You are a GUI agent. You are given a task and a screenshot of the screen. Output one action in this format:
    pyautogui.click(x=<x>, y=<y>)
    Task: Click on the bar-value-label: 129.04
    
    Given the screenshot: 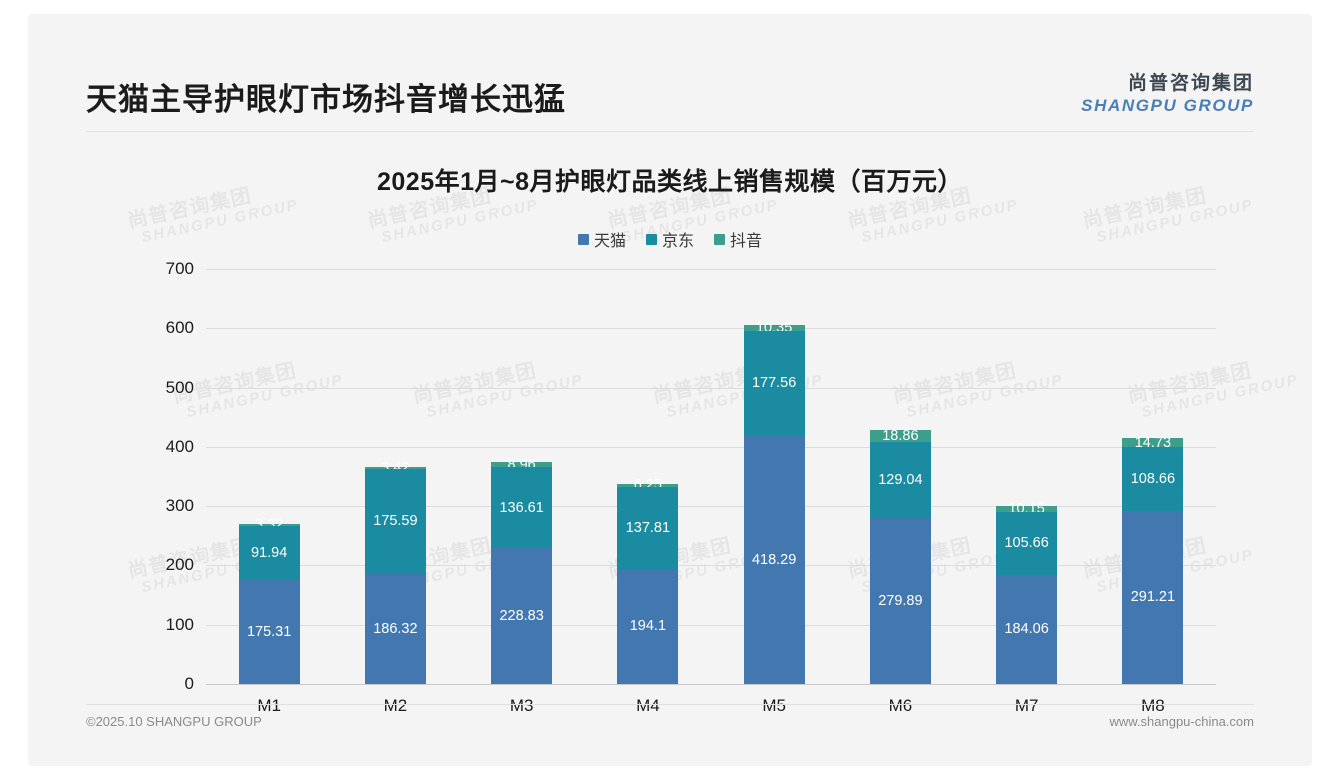 What is the action you would take?
    pyautogui.click(x=900, y=479)
    